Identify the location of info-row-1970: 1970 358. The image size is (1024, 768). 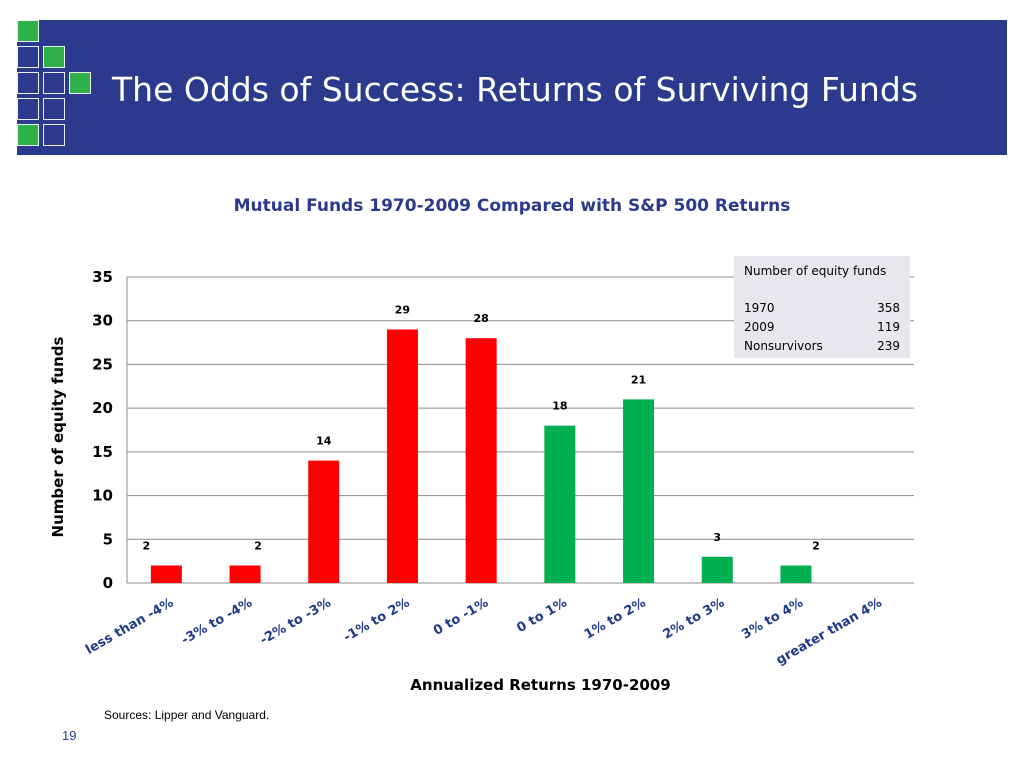
(822, 308).